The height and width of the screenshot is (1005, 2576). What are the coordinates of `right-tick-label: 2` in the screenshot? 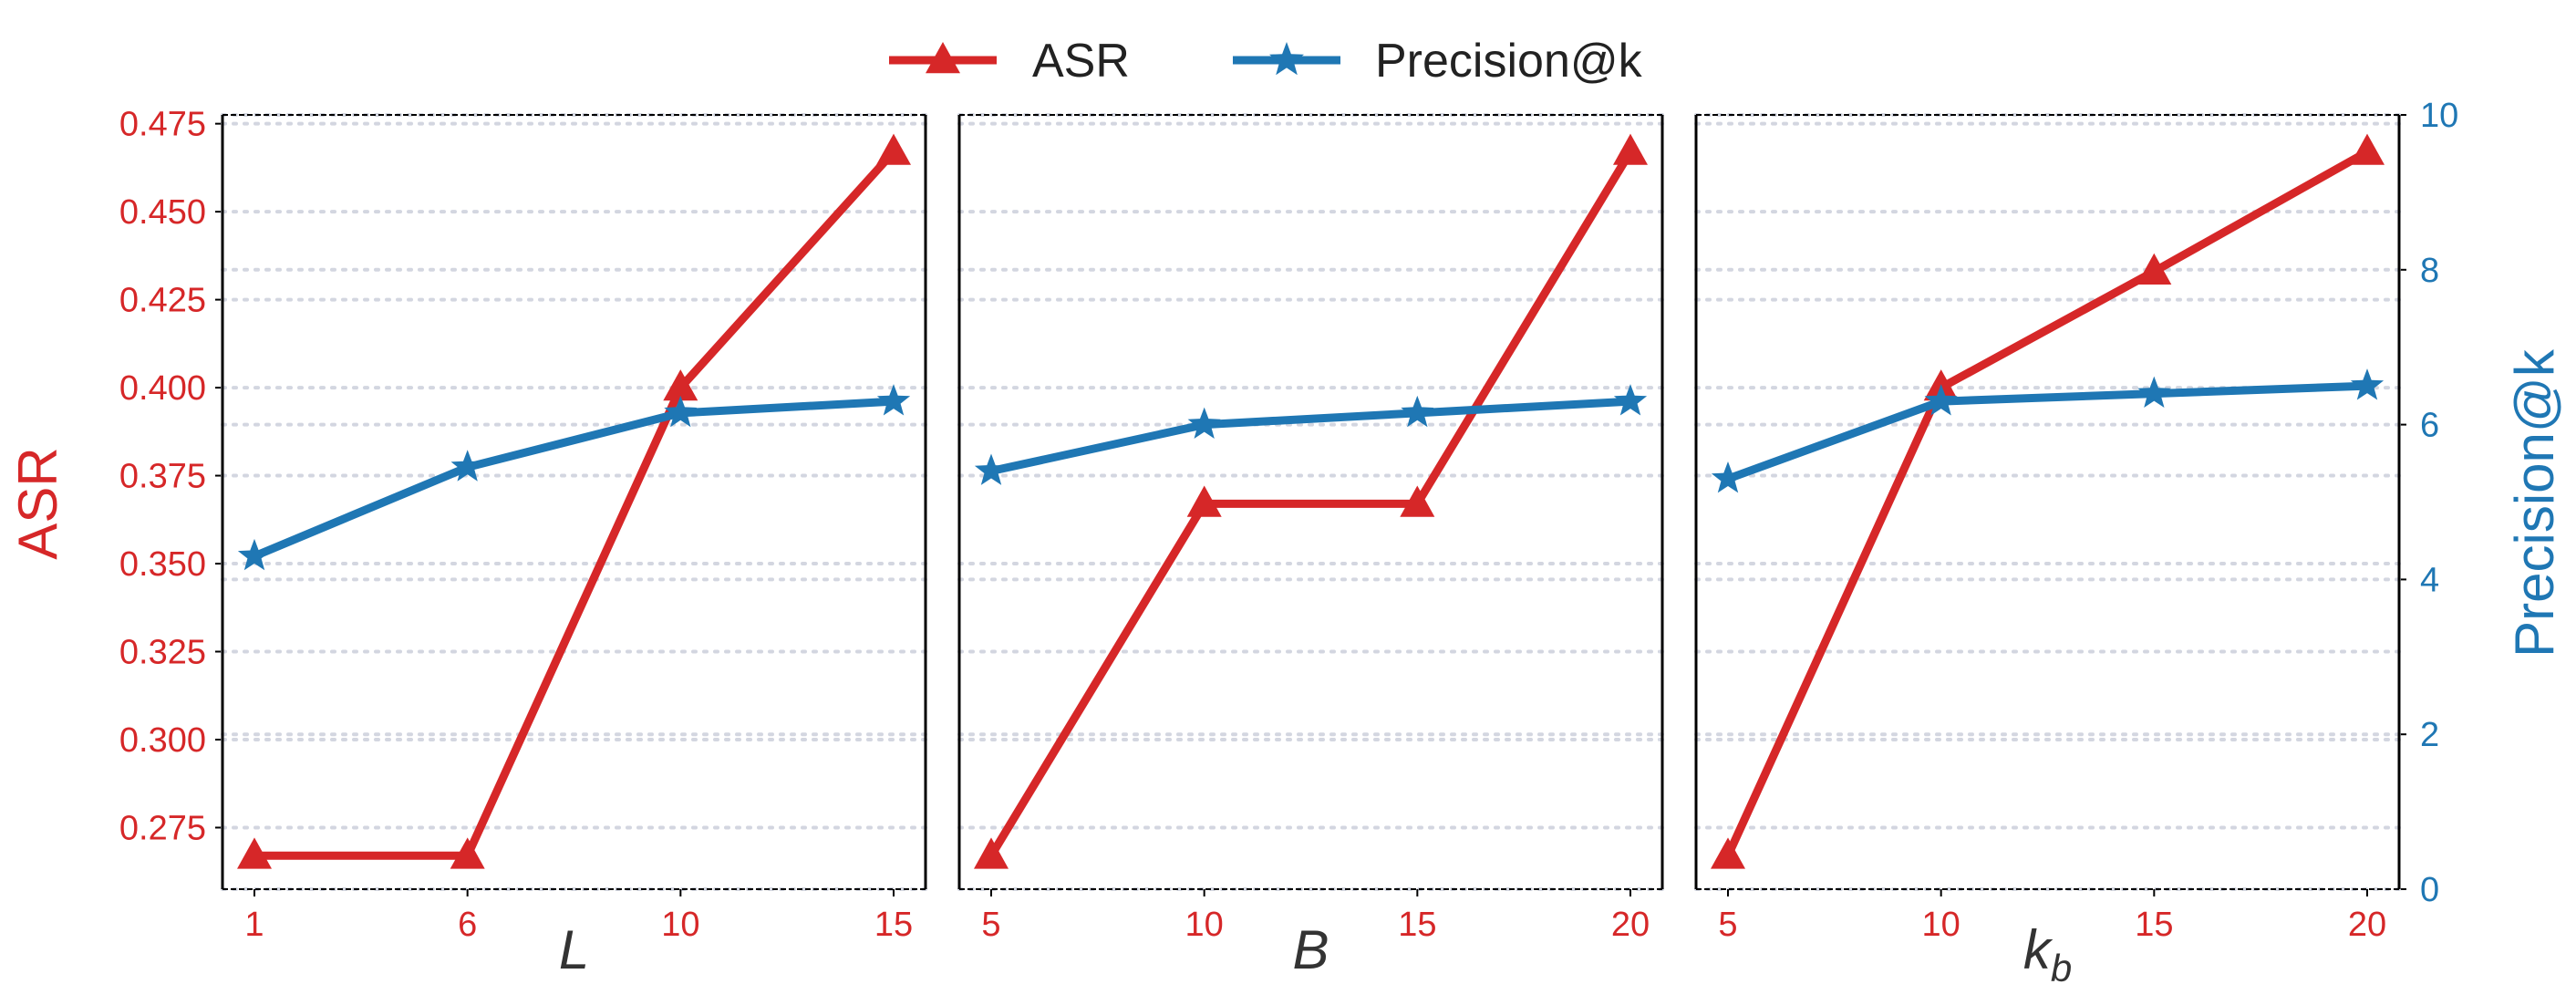 It's located at (2429, 735).